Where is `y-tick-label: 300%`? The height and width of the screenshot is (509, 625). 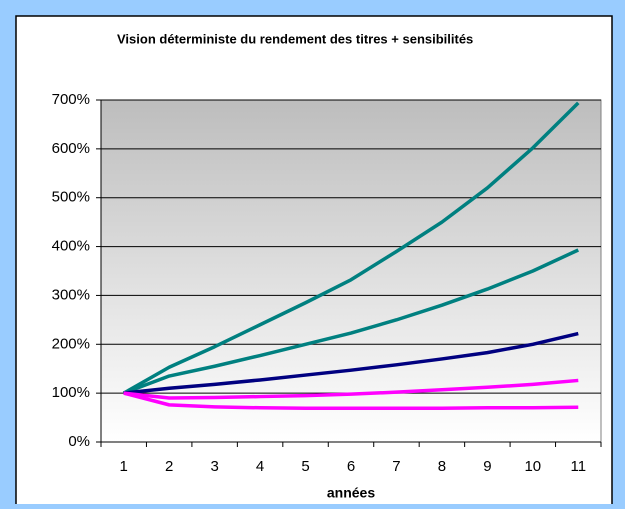
y-tick-label: 300% is located at coordinates (71, 294).